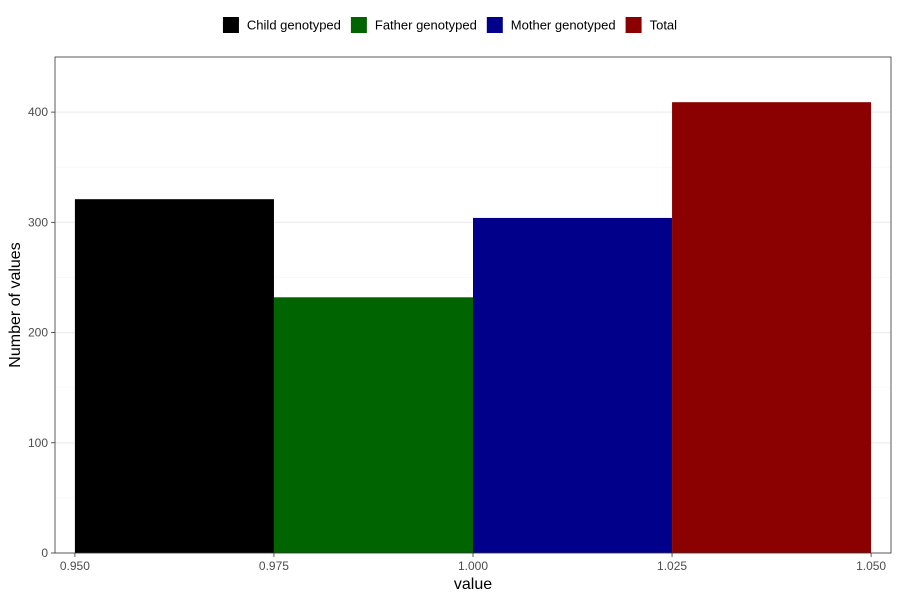 Image resolution: width=900 pixels, height=600 pixels. What do you see at coordinates (274, 566) in the screenshot?
I see `x-tick-label: 0.975` at bounding box center [274, 566].